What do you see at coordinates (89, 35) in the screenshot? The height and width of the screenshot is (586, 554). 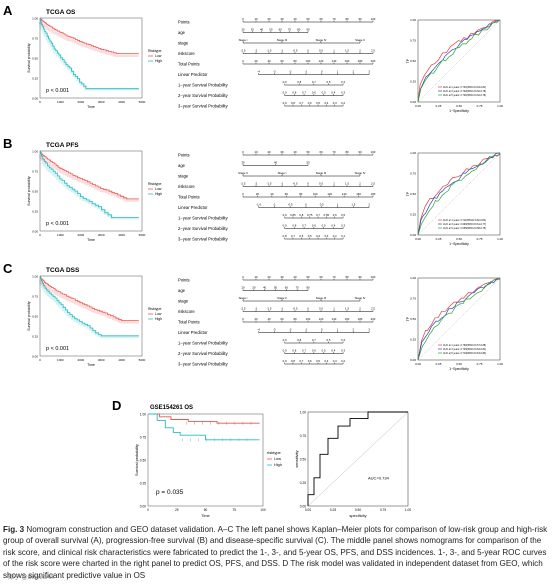 I see `km-low-curve-A` at bounding box center [89, 35].